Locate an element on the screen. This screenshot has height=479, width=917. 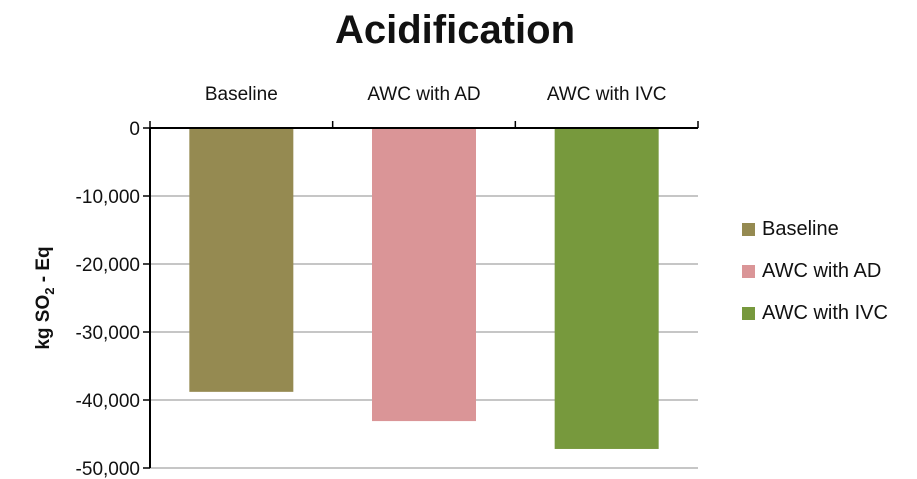
category-labels: Baseline AWC with AD AWC with IVC is located at coordinates (436, 94).